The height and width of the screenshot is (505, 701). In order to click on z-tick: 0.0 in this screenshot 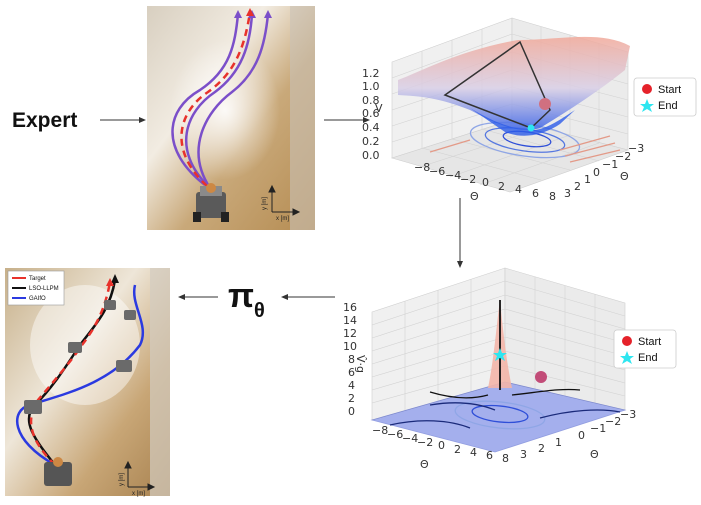, I will do `click(371, 155)`.